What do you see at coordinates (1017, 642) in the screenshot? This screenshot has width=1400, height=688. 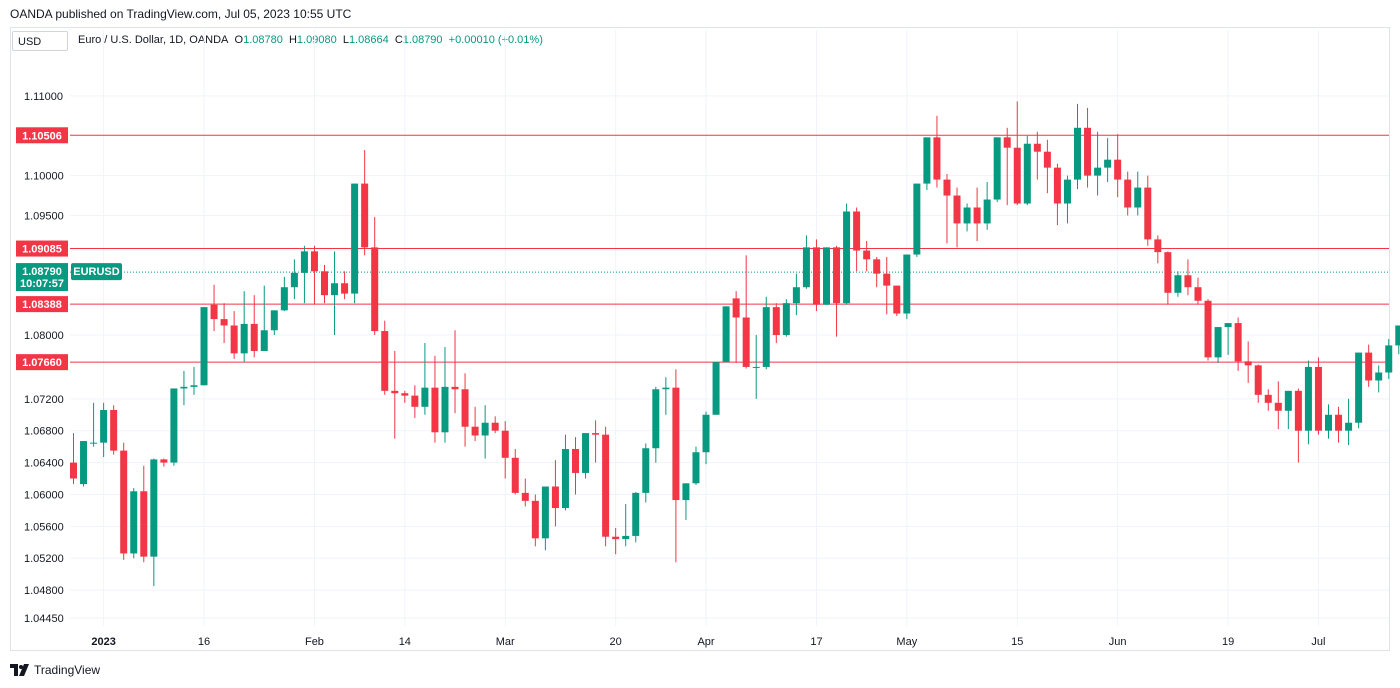 I see `x-tick-label: 15` at bounding box center [1017, 642].